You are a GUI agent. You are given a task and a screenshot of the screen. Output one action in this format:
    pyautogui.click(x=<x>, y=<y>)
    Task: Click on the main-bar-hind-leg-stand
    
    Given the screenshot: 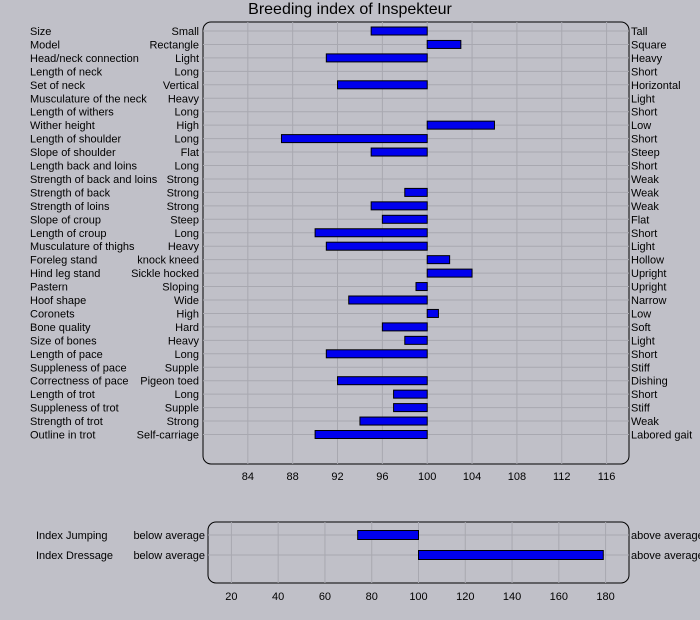 What is the action you would take?
    pyautogui.click(x=449, y=273)
    